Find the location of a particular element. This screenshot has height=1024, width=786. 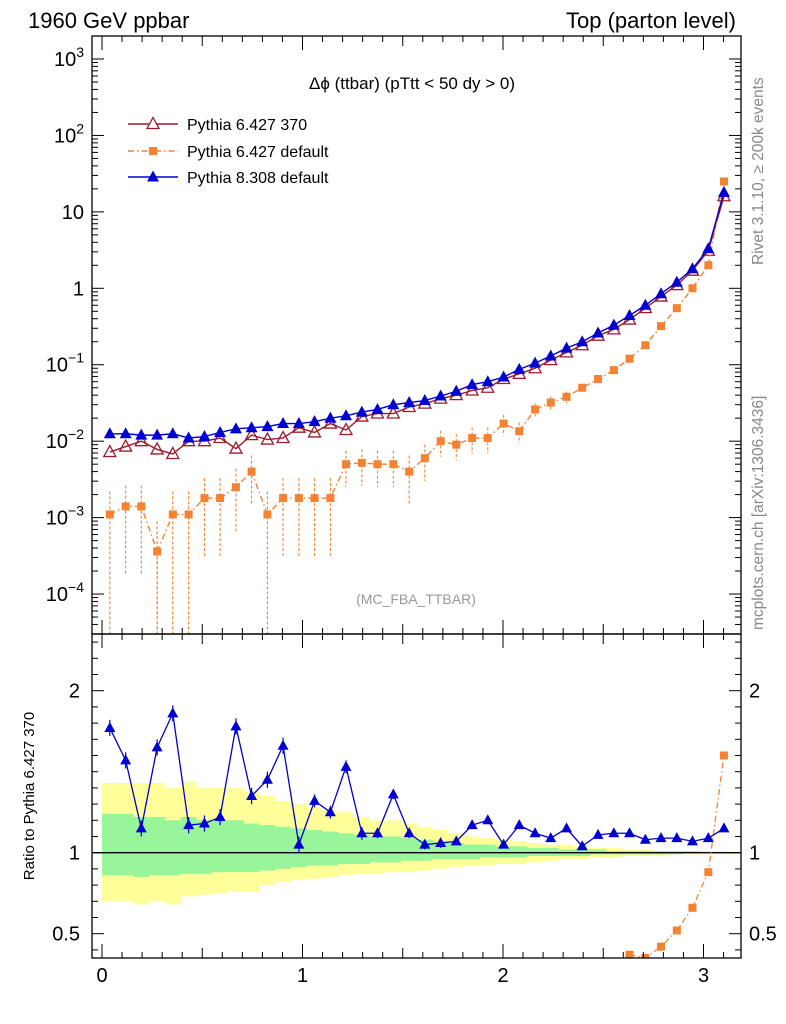

ratio-ylabel: Ratio to Pythia 6.427 370 is located at coordinates (29, 796).